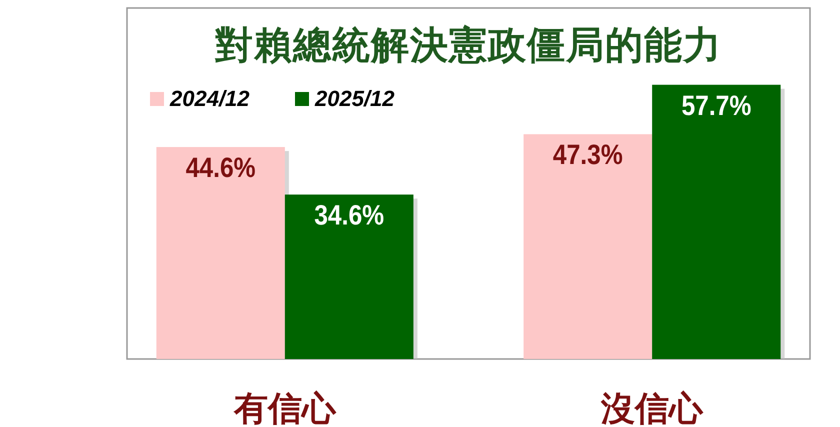 Image resolution: width=840 pixels, height=427 pixels. I want to click on data-label: 44.6%, so click(221, 168).